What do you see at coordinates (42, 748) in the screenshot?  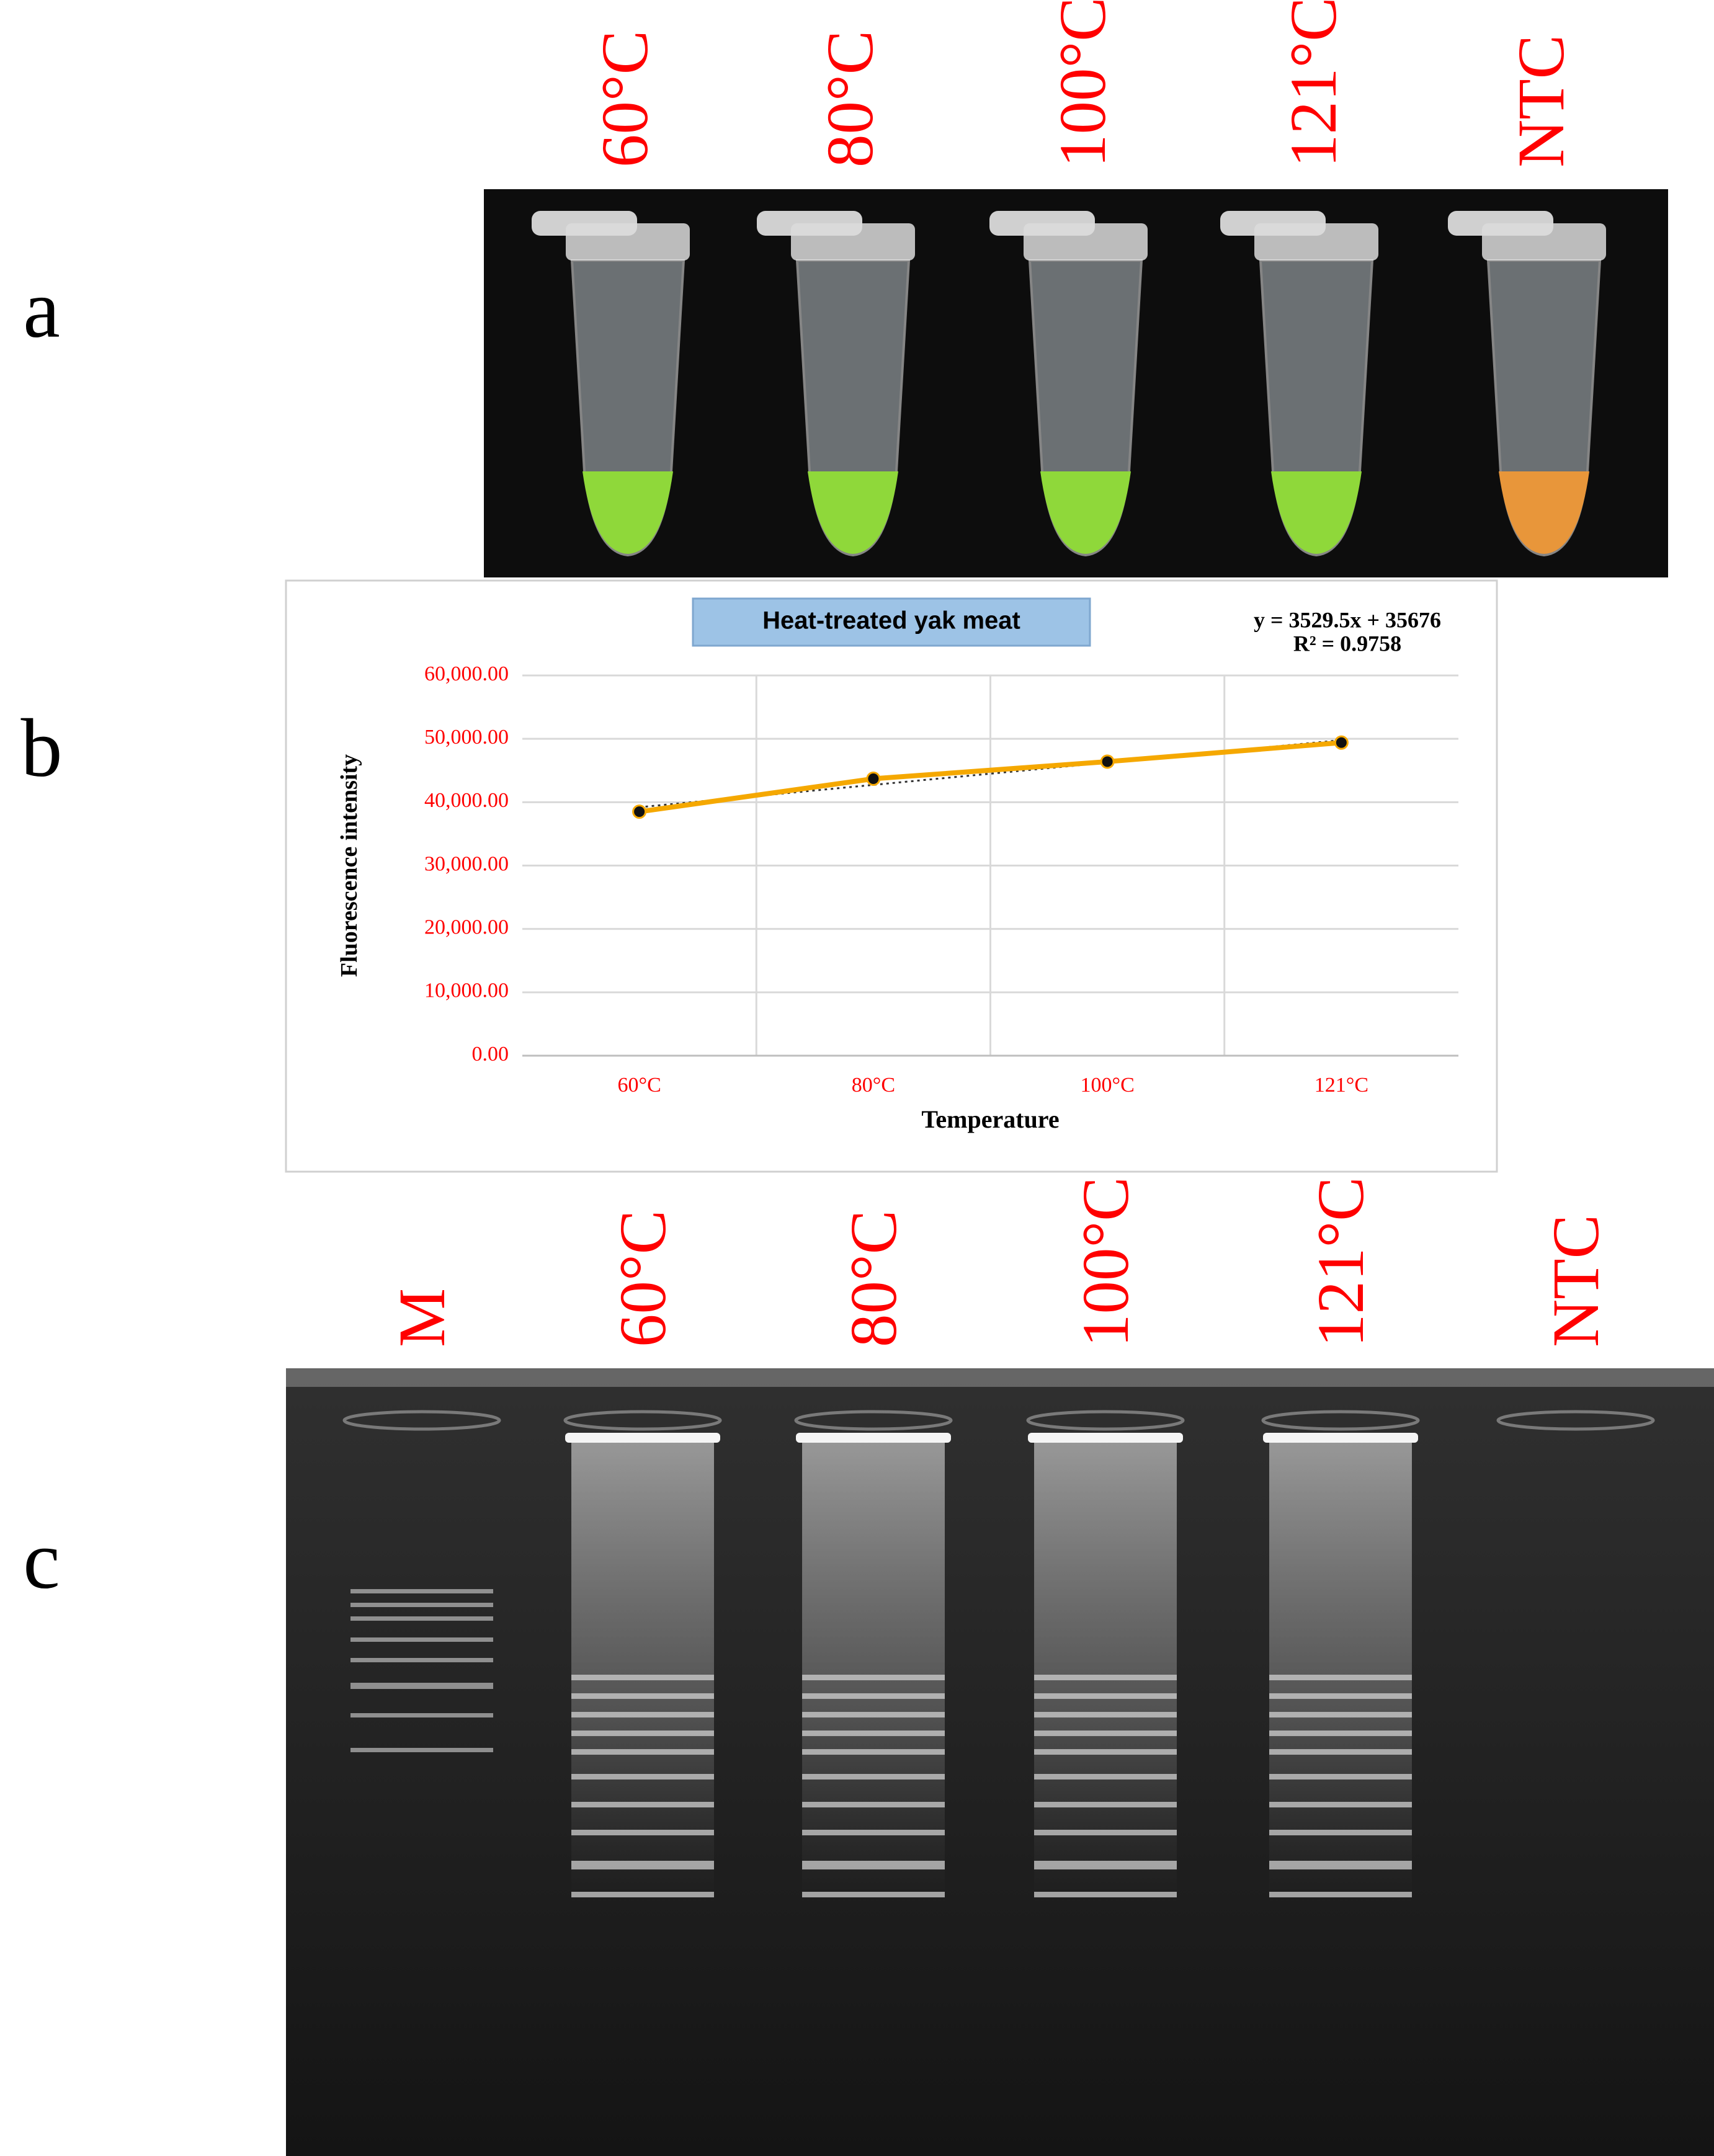 I see `panel-label: b` at bounding box center [42, 748].